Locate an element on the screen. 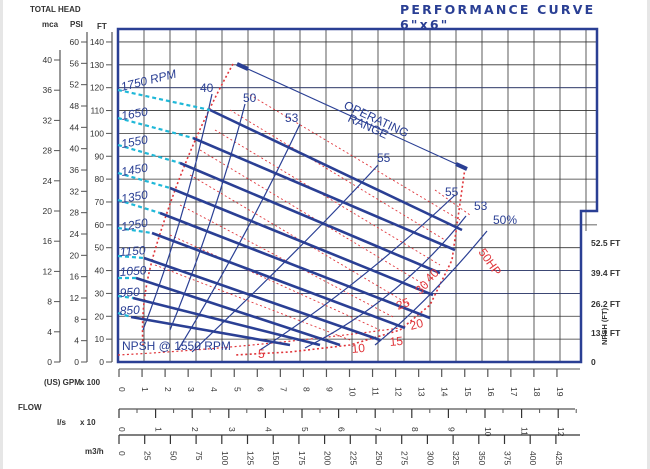 This screenshot has width=650, height=469. mca-label: mca is located at coordinates (50, 24).